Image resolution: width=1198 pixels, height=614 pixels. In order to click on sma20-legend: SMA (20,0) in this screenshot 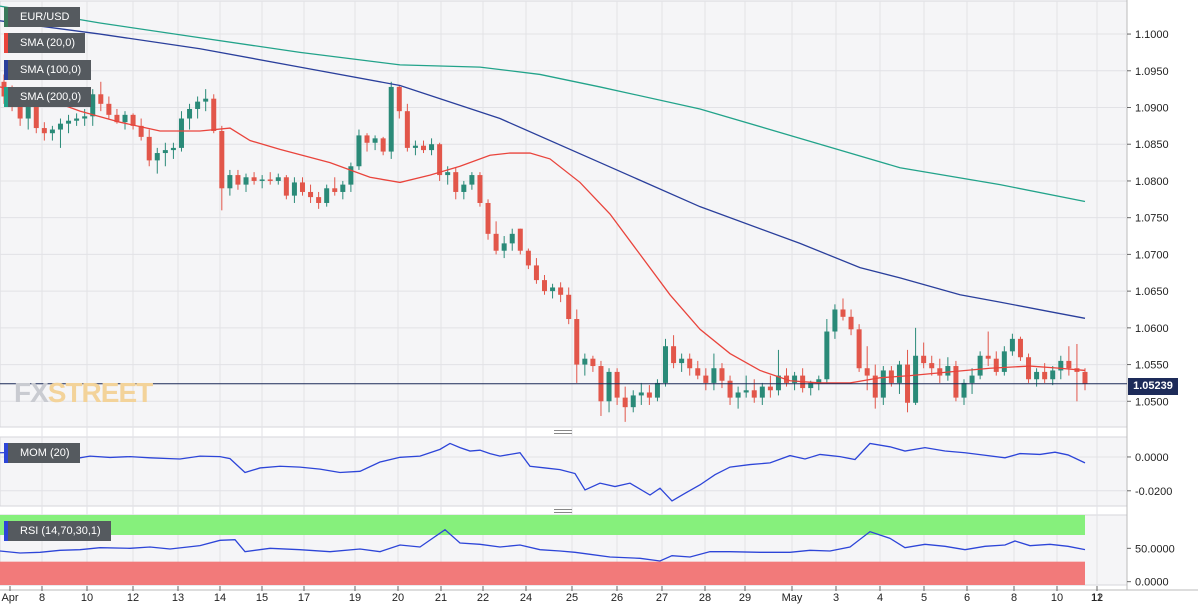, I will do `click(45, 43)`.